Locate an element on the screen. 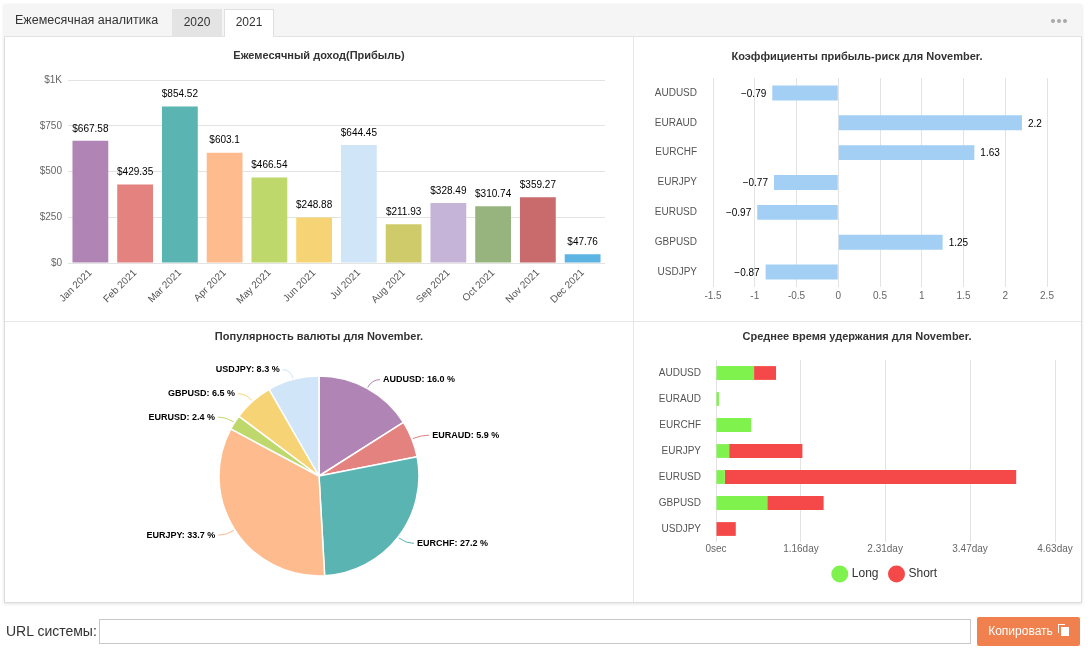 The image size is (1088, 650). chart-title: Ежемесячный доход(Прибыль) is located at coordinates (319, 55).